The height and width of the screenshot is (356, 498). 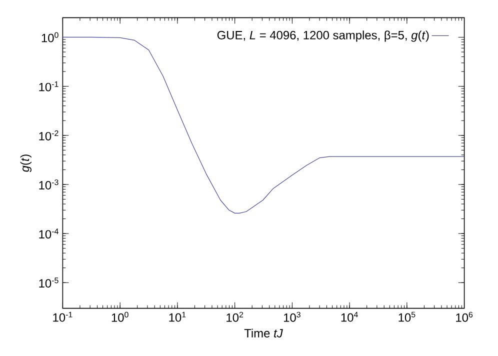 What do you see at coordinates (48, 233) in the screenshot?
I see `y-tick-label: 10$^{-4}$` at bounding box center [48, 233].